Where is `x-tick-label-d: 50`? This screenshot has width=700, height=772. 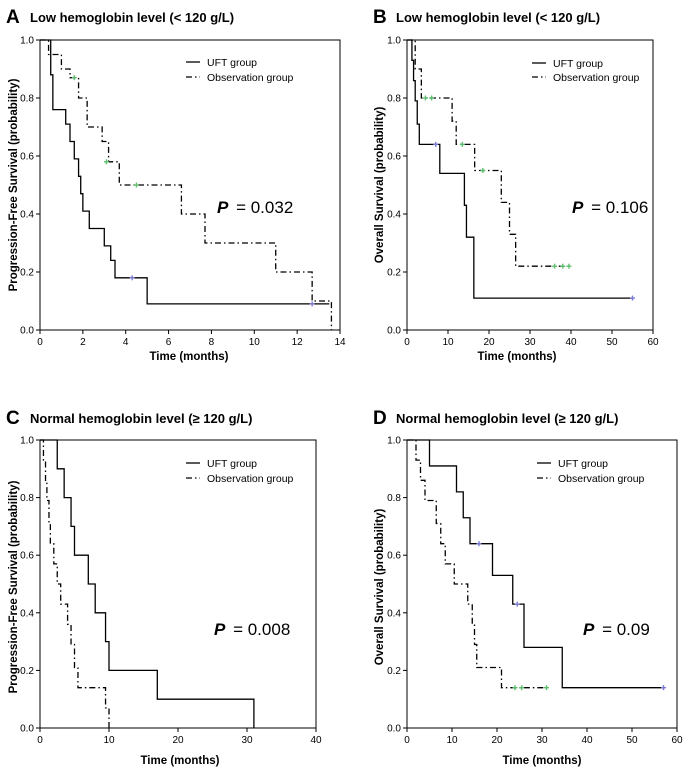
x-tick-label-d: 50 is located at coordinates (632, 740).